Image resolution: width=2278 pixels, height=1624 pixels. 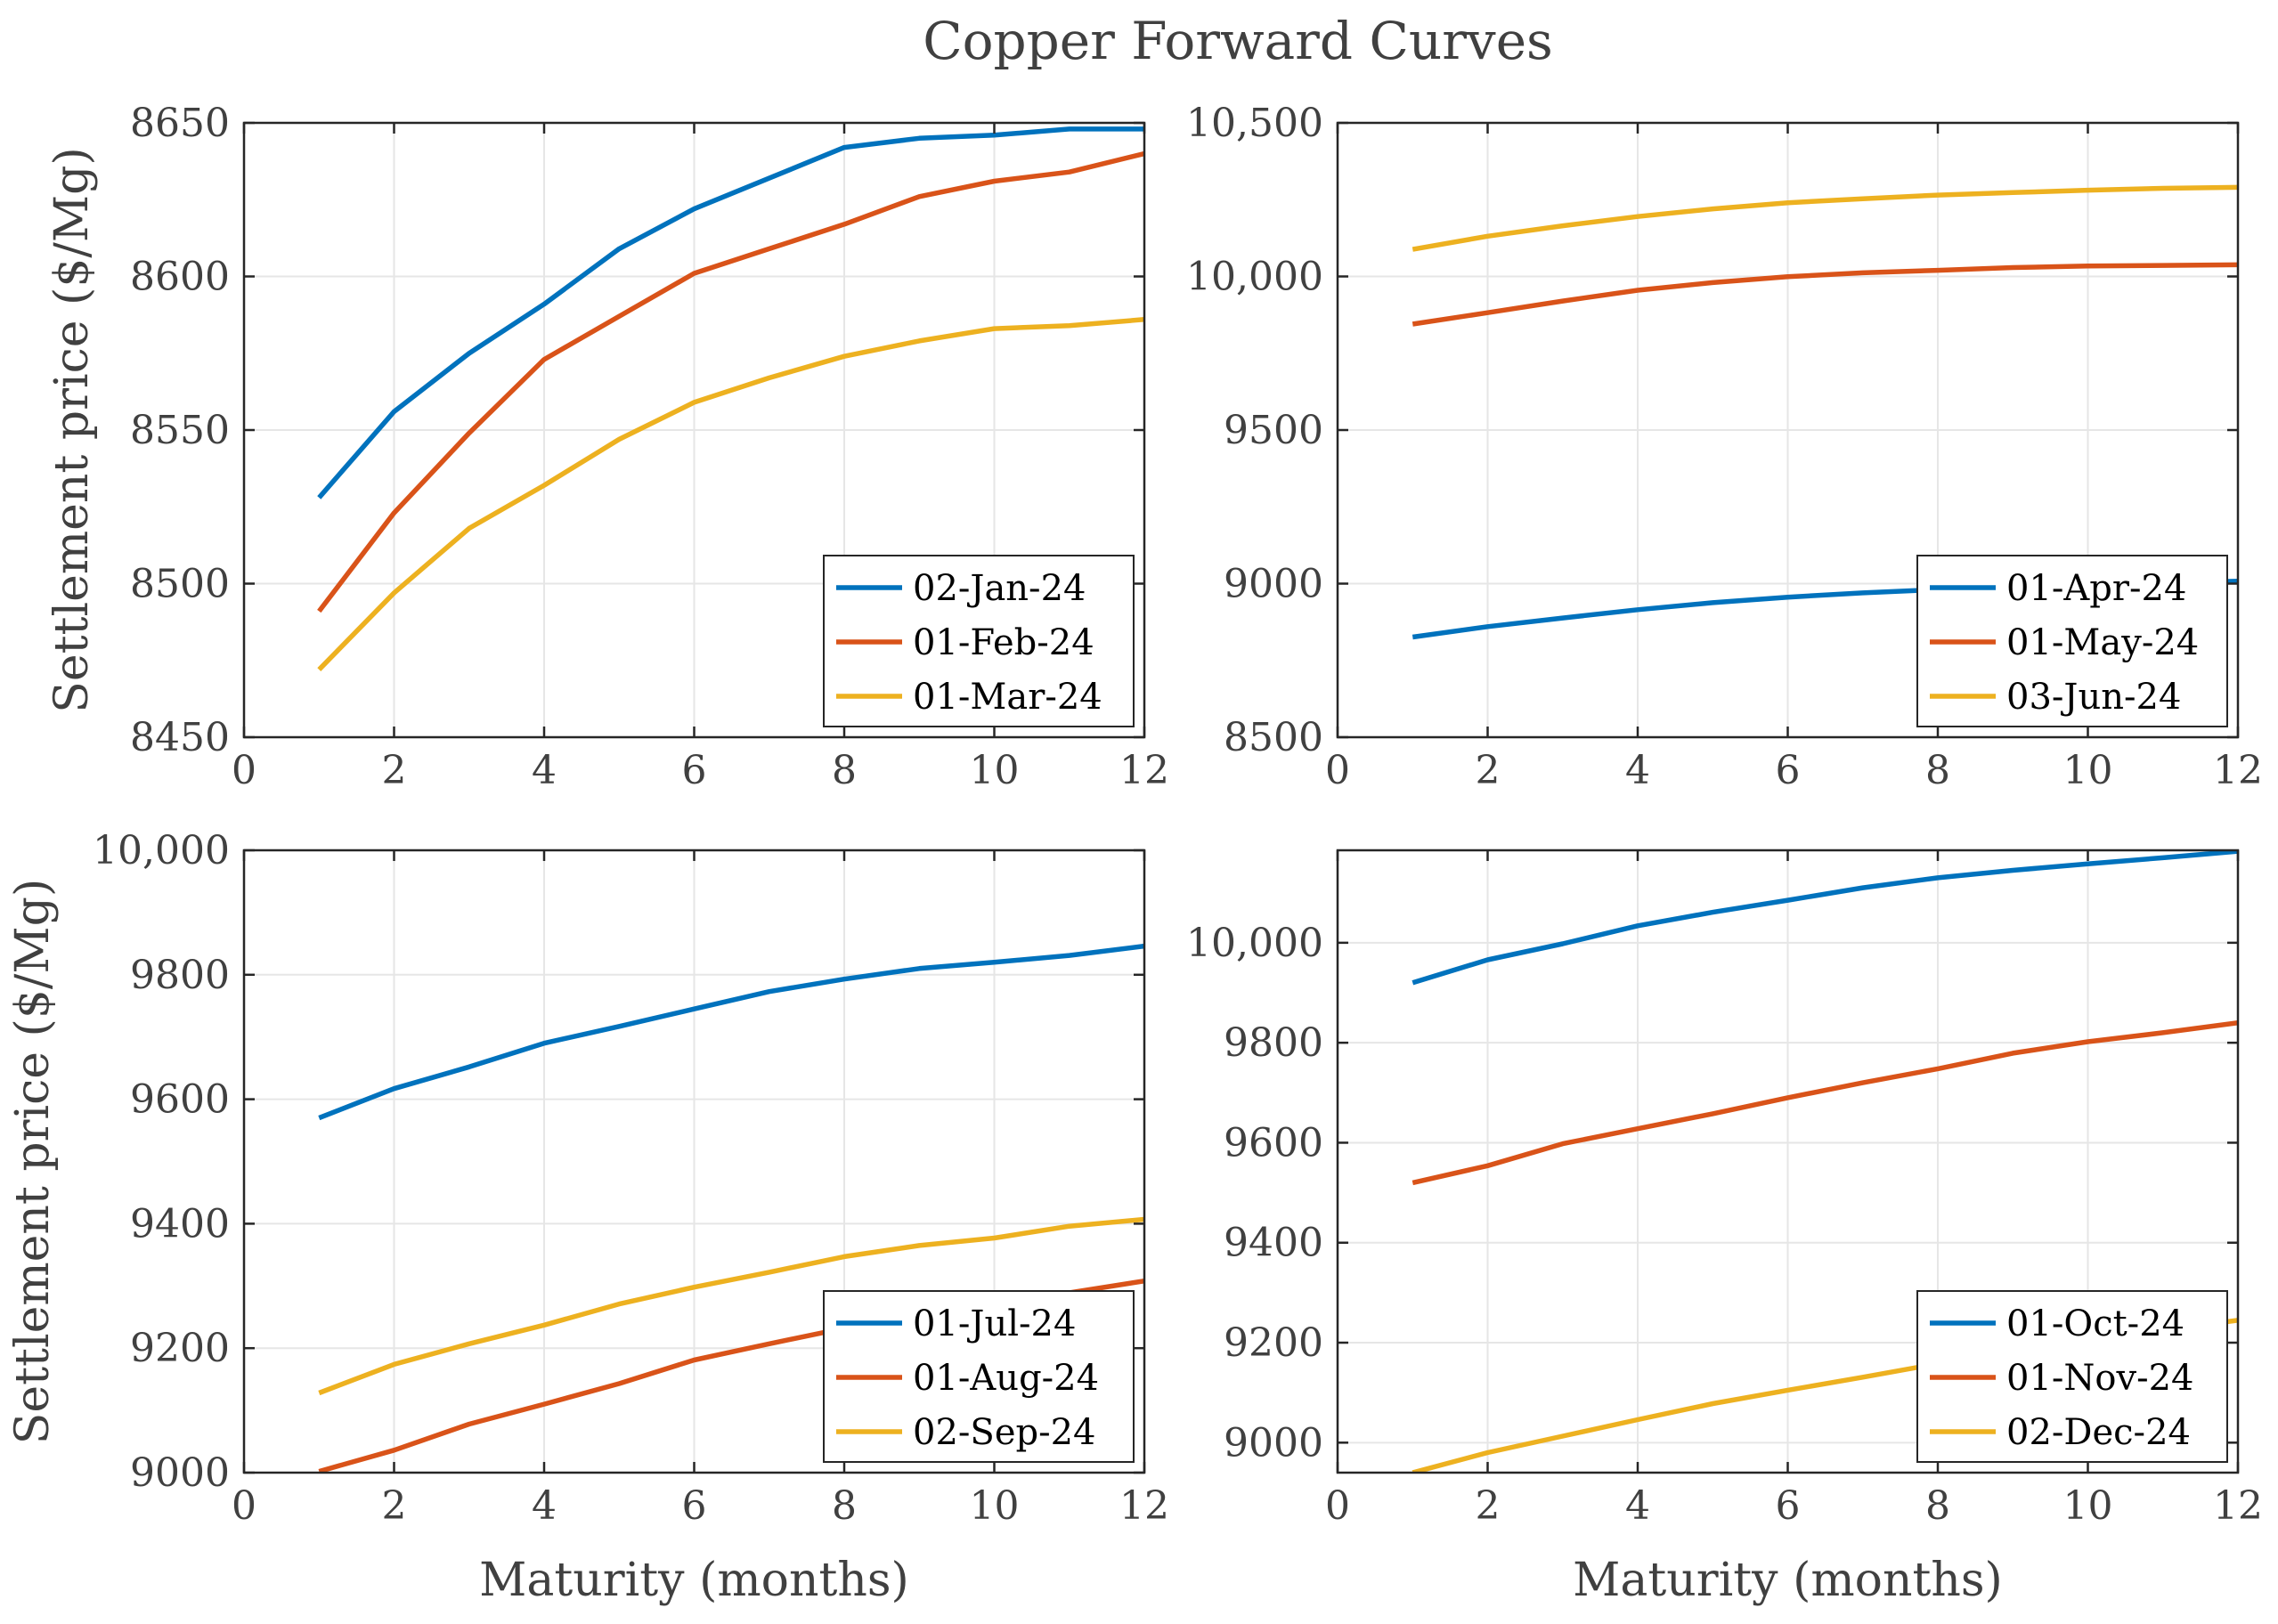 What do you see at coordinates (999, 588) in the screenshot?
I see `legend-label: 02-Jan-24` at bounding box center [999, 588].